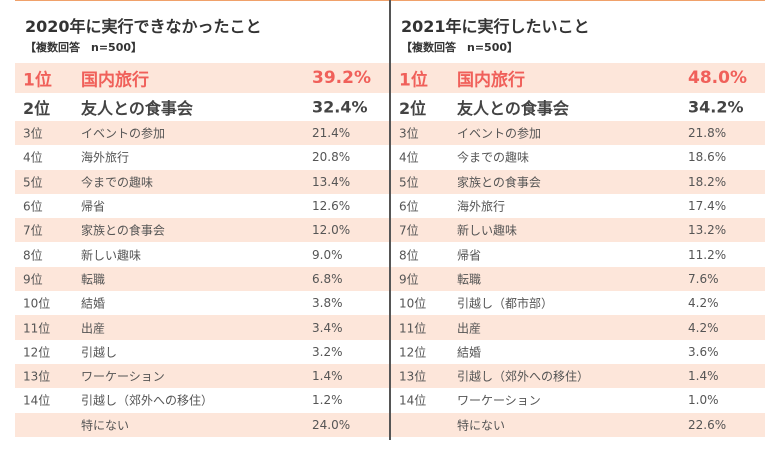 The height and width of the screenshot is (454, 775). I want to click on ranking-row: 6位 帰省 12.6%, so click(202, 206).